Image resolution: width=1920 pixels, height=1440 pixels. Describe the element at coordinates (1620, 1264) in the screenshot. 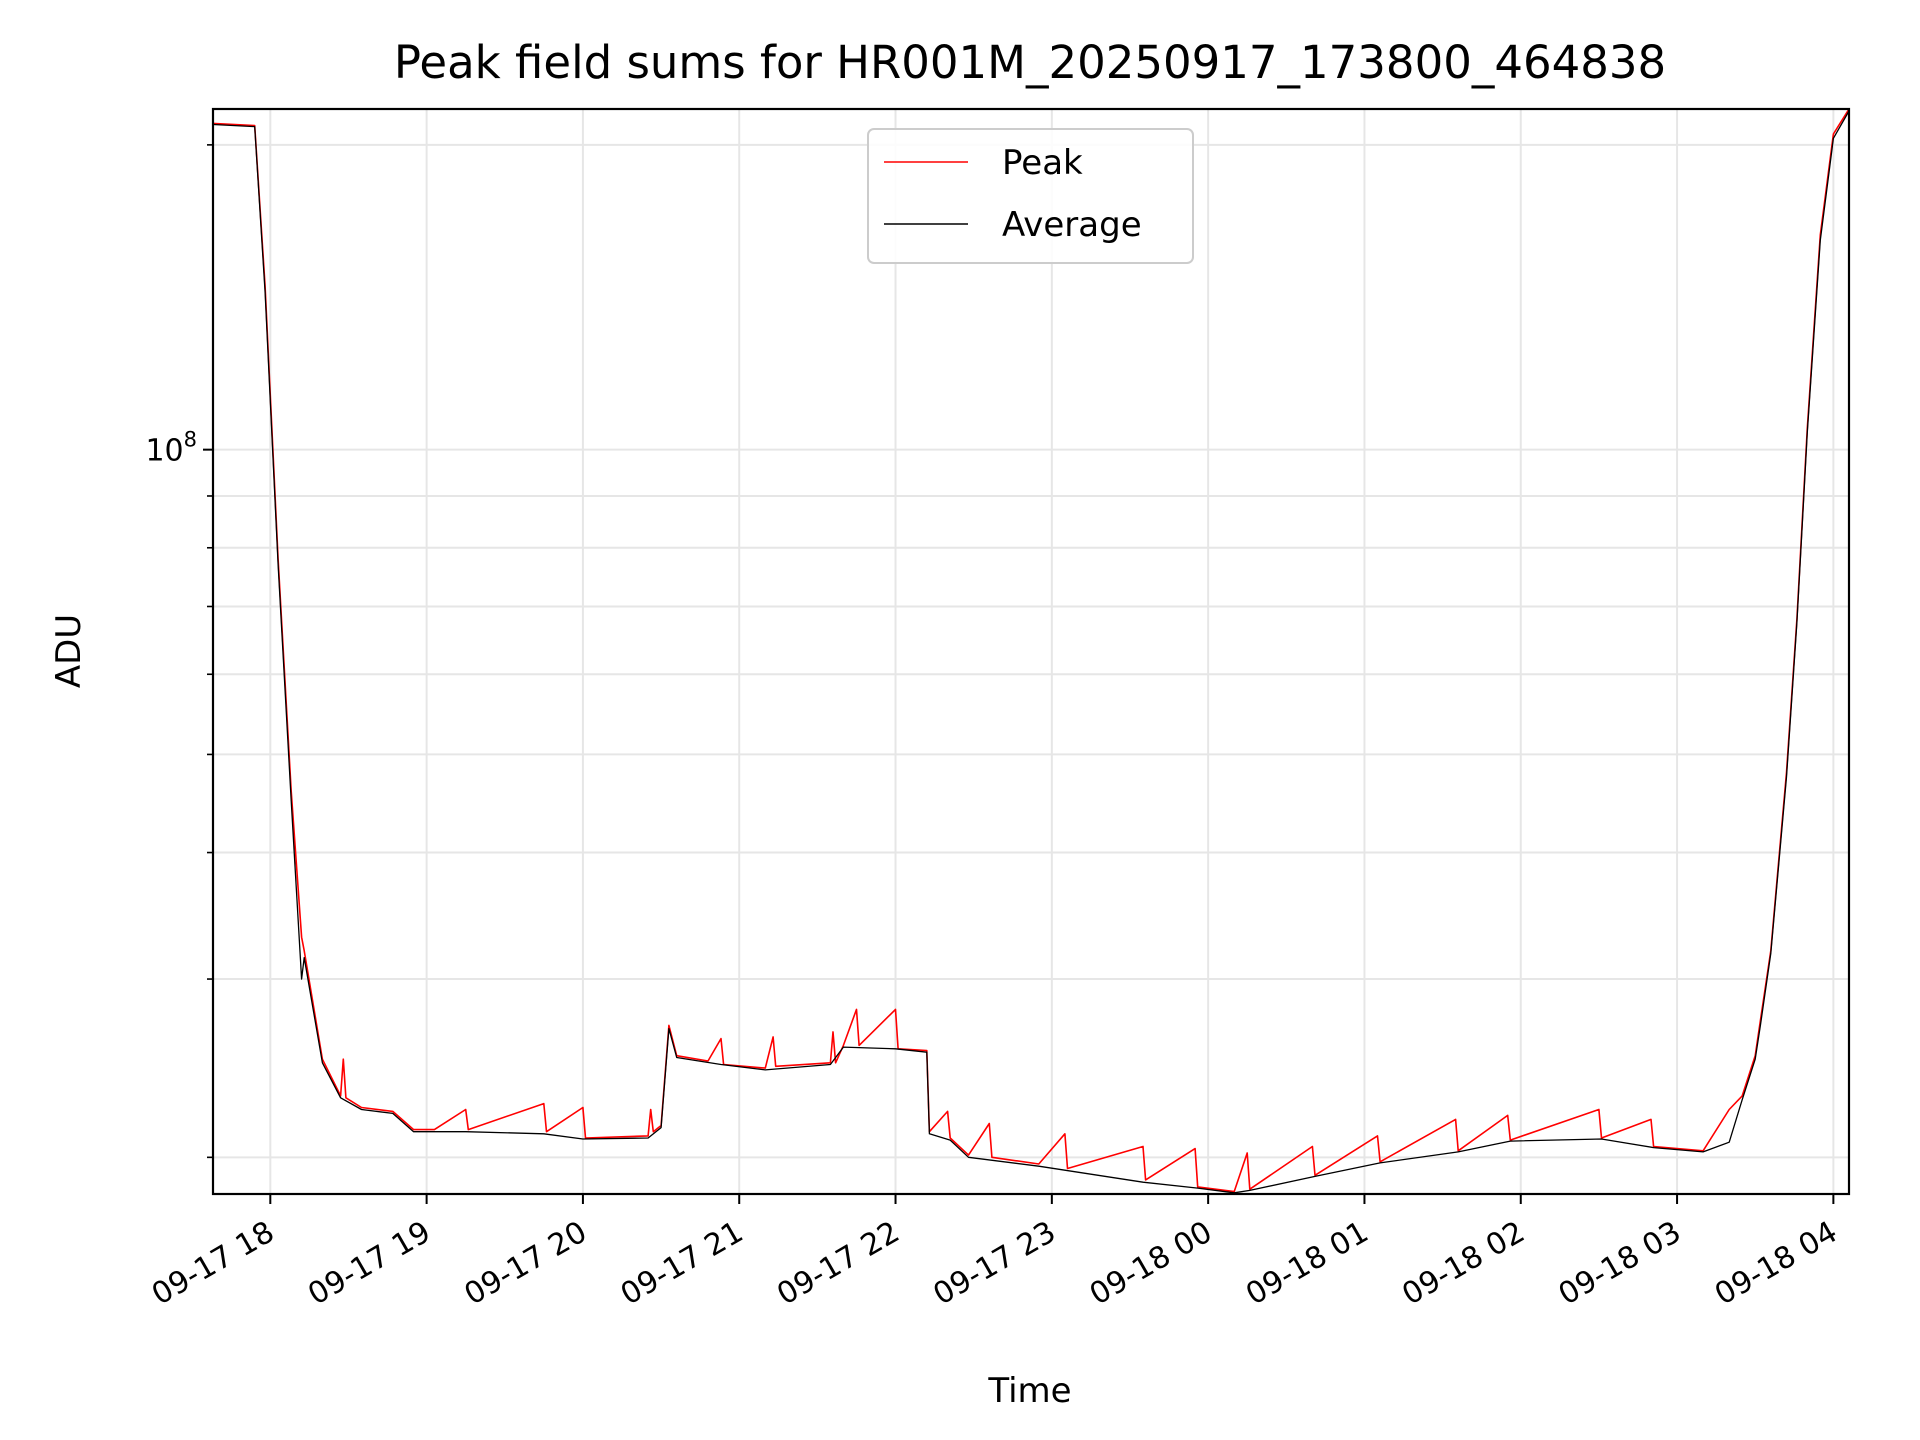

I see `x-tick-label: 09-18 03` at that location.